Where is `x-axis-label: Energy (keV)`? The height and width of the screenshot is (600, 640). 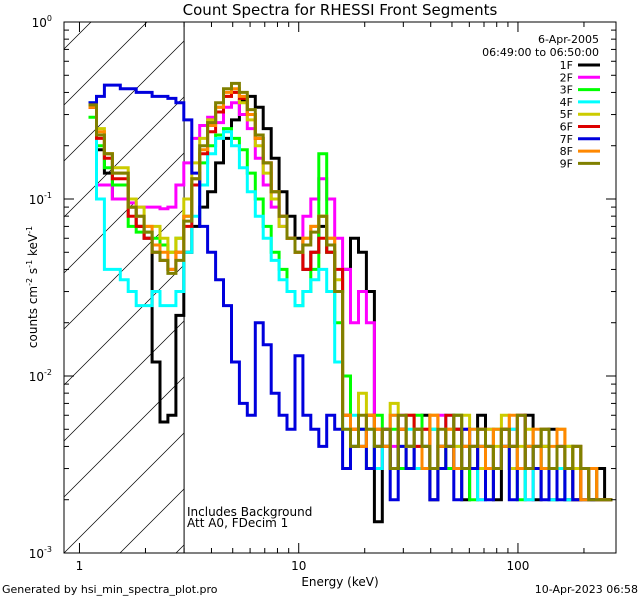 x-axis-label: Energy (keV) is located at coordinates (339, 582).